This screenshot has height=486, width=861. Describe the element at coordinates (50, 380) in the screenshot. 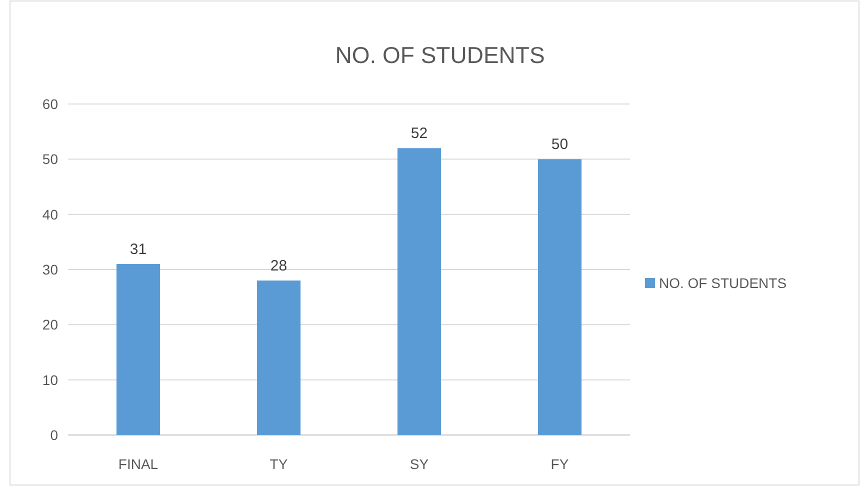

I see `y-tick-label: 10` at that location.